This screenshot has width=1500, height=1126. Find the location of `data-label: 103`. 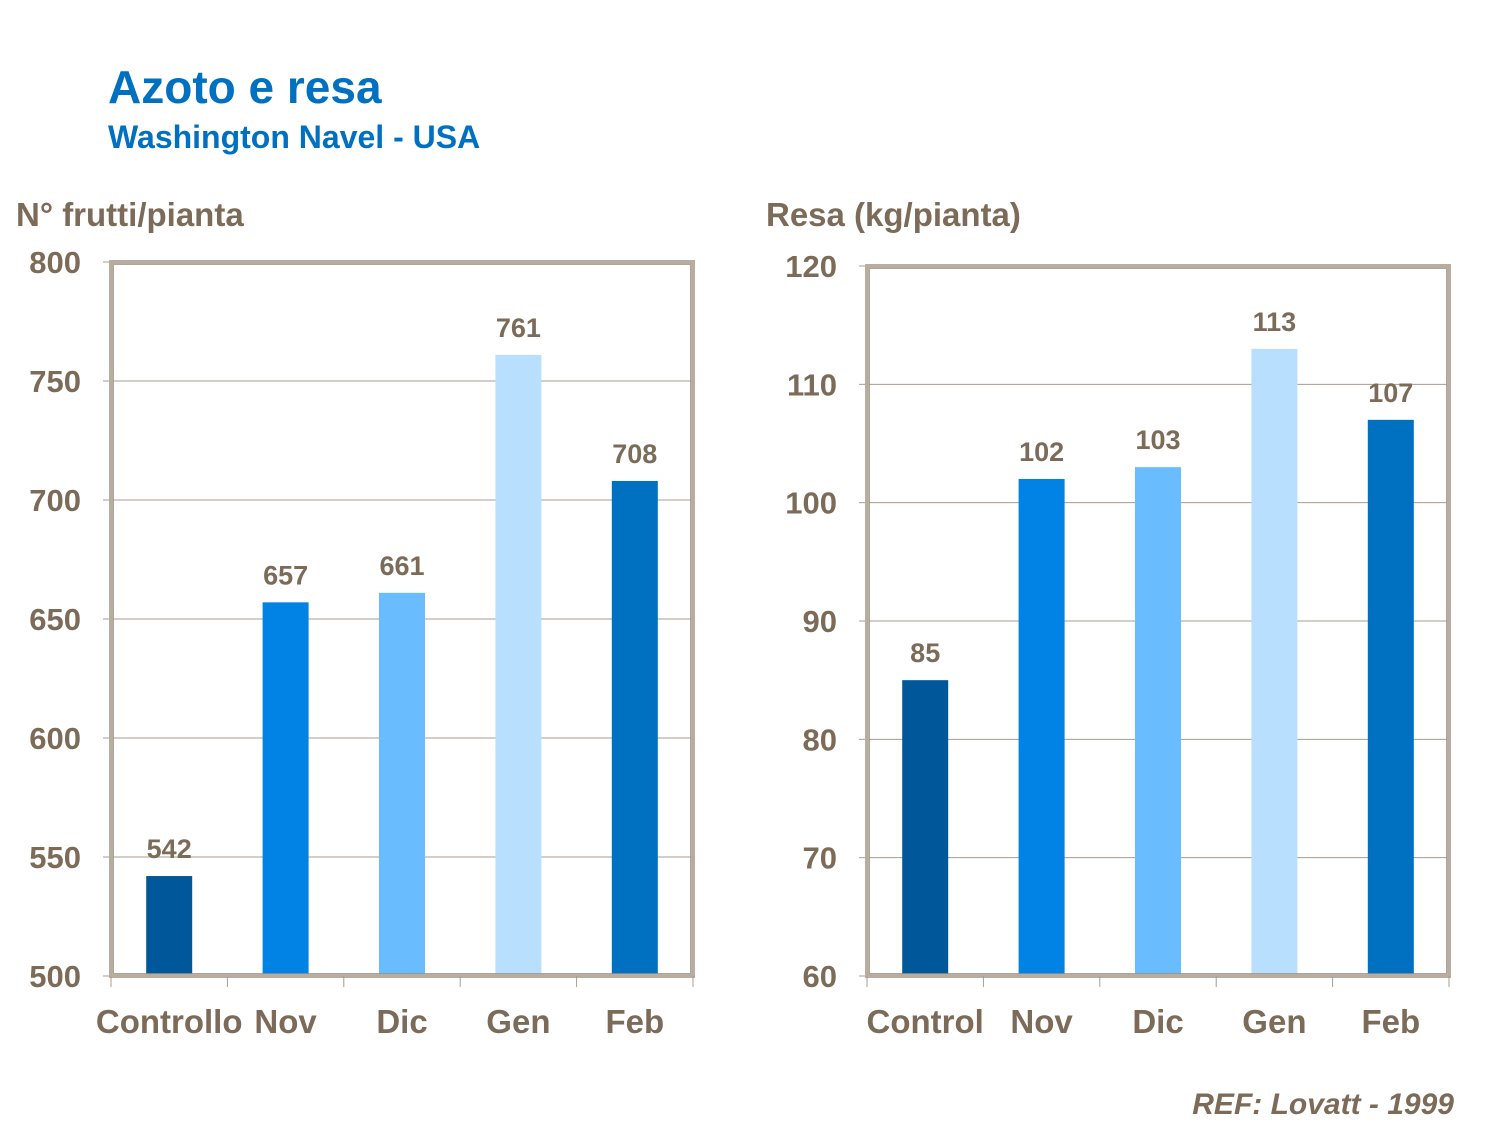

data-label: 103 is located at coordinates (1157, 440).